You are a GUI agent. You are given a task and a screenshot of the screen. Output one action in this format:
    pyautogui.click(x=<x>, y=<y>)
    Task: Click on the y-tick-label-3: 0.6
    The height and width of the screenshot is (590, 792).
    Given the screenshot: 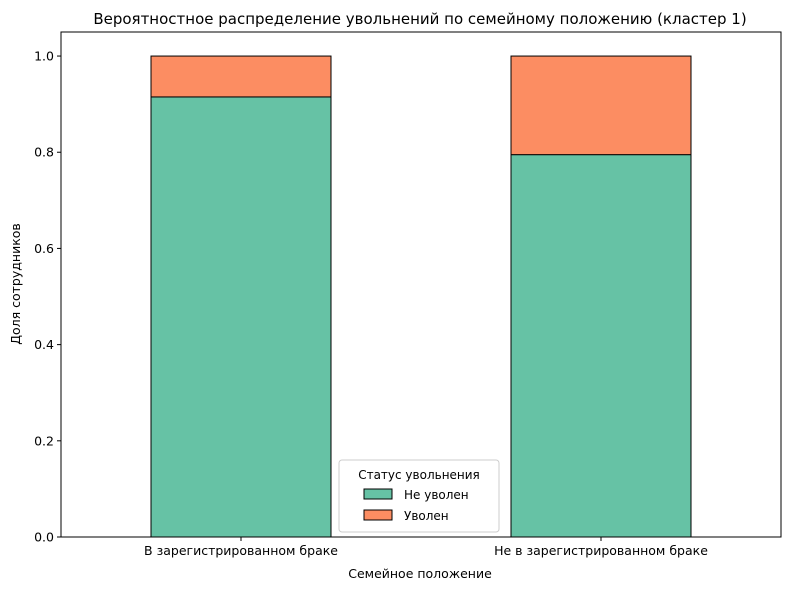 What is the action you would take?
    pyautogui.click(x=44, y=248)
    